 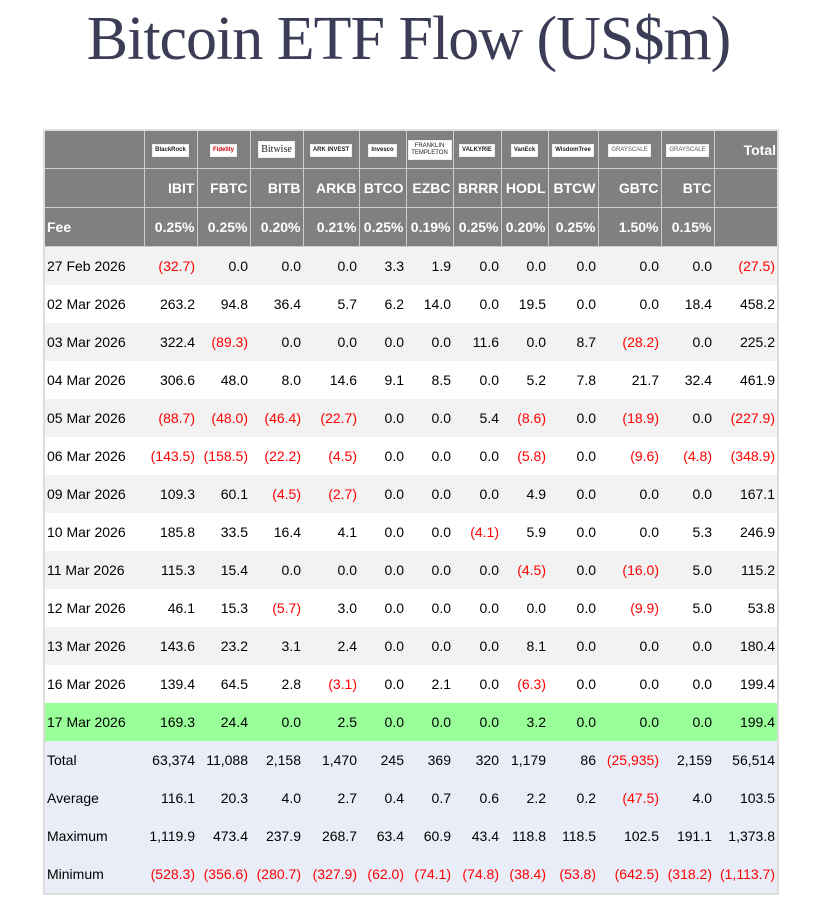 I want to click on issuer-logo-cell: VanEck, so click(x=524, y=149).